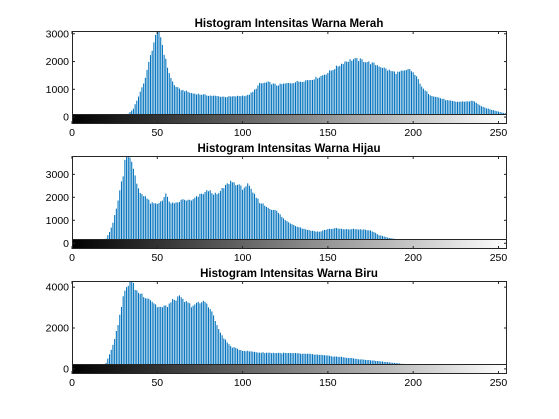 This screenshot has height=419, width=559. Describe the element at coordinates (499, 383) in the screenshot. I see `x-tick-label: 250` at that location.